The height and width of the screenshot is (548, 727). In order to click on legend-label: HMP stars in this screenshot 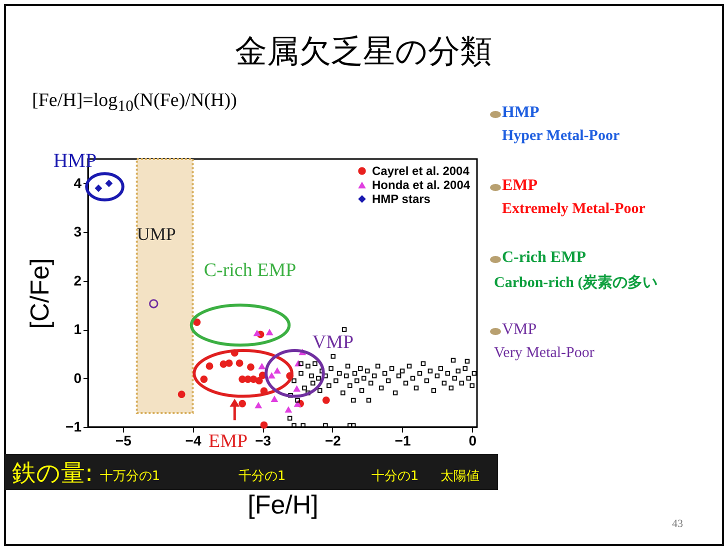, I will do `click(401, 199)`.